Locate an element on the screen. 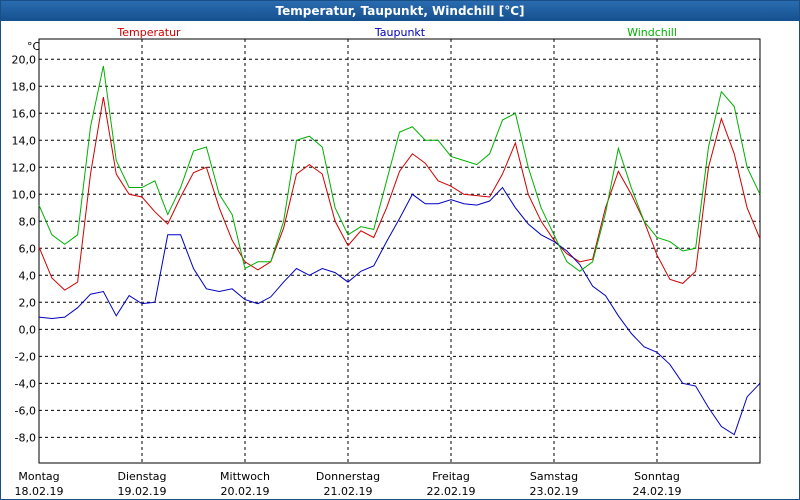 The width and height of the screenshot is (800, 500). y-tick-label: 12,0 is located at coordinates (24, 167).